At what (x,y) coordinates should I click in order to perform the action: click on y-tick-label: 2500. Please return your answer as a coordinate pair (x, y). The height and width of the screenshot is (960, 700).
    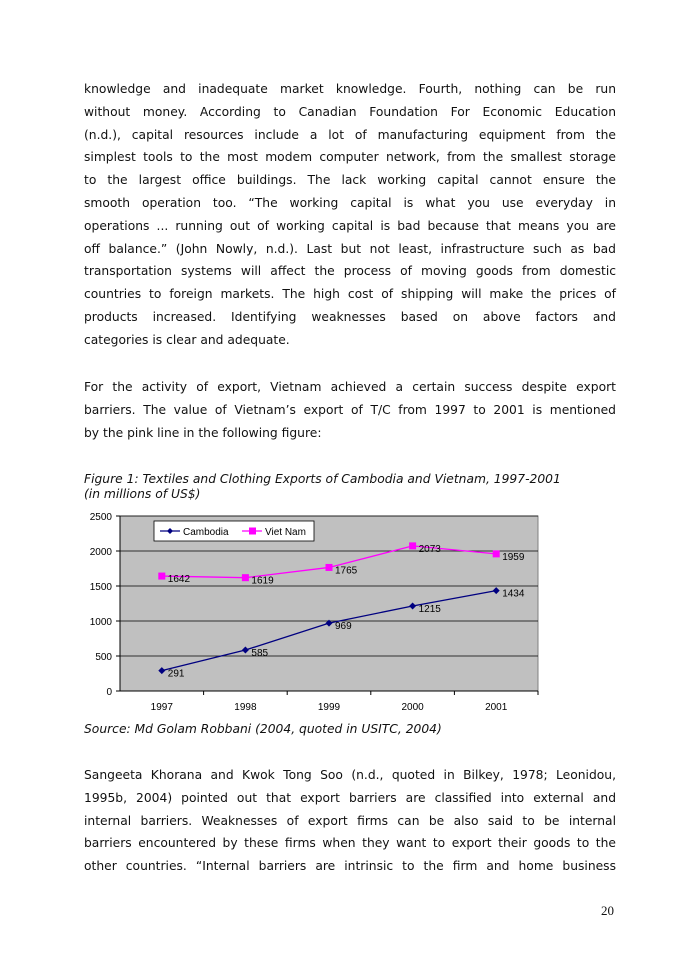
    Looking at the image, I should click on (101, 517).